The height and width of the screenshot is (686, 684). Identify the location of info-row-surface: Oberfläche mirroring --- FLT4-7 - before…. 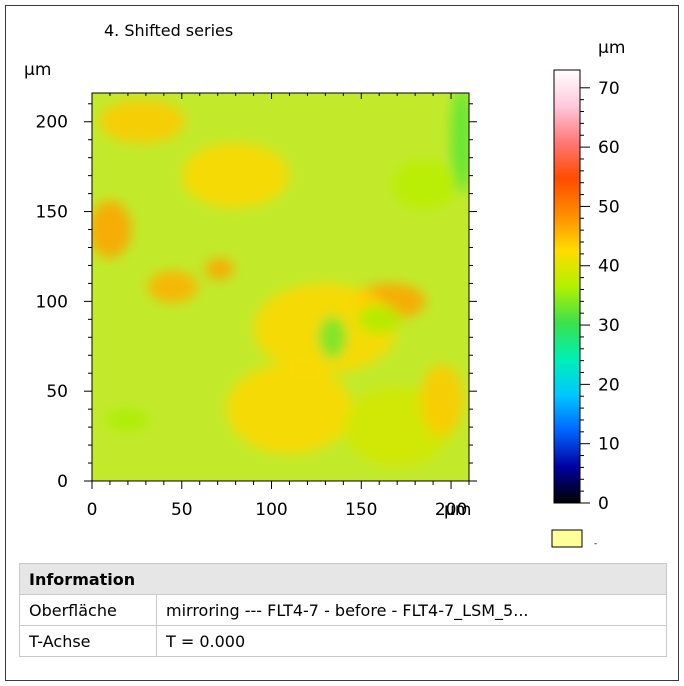
(343, 610).